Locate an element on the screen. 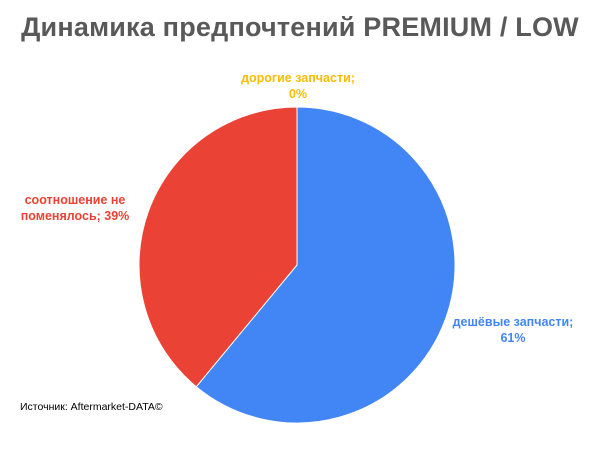  slice-label-cheap-parts: дешёвые запчасти; 61% is located at coordinates (513, 330).